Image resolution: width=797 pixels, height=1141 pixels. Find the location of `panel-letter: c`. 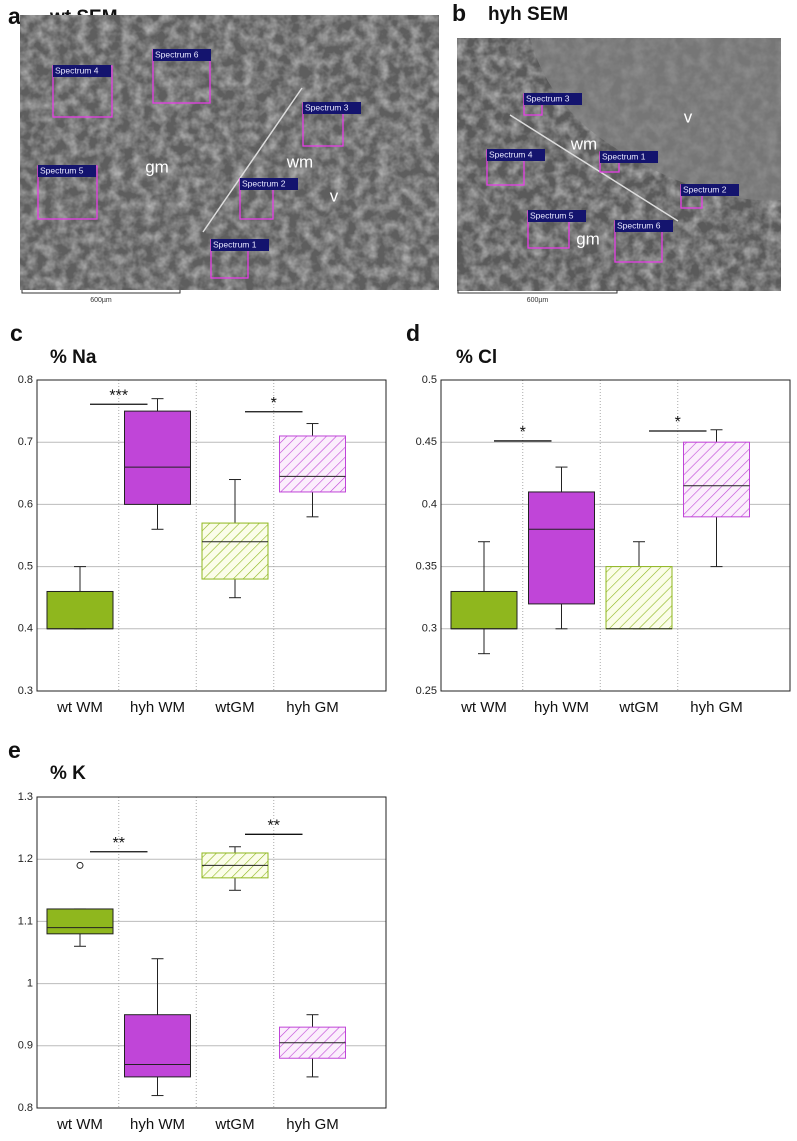

panel-letter: c is located at coordinates (16, 333).